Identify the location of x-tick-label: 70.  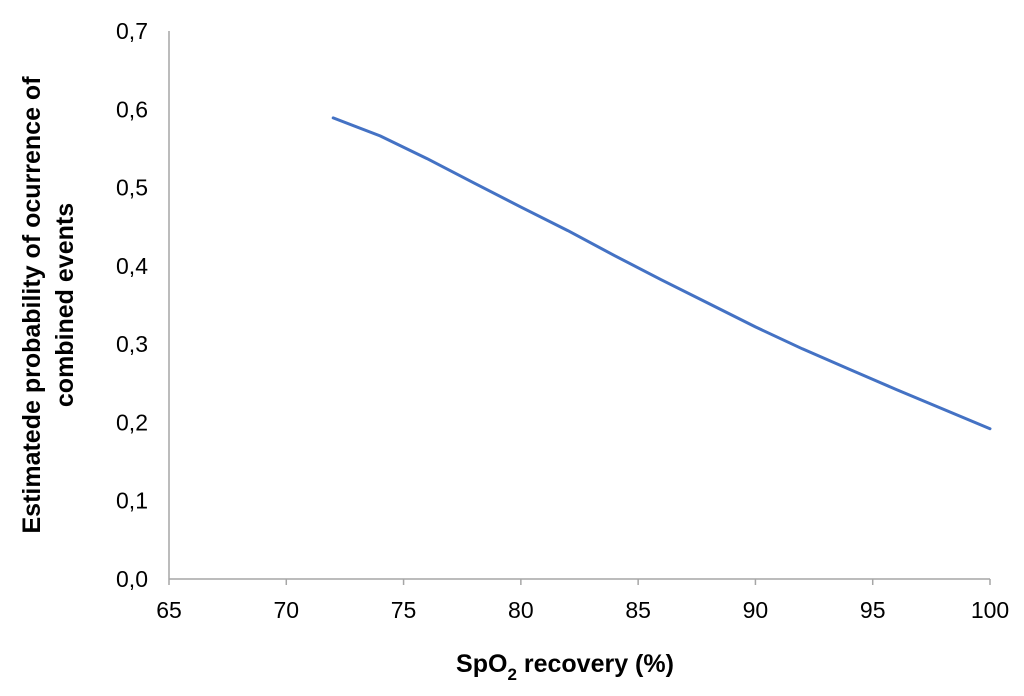
(286, 610).